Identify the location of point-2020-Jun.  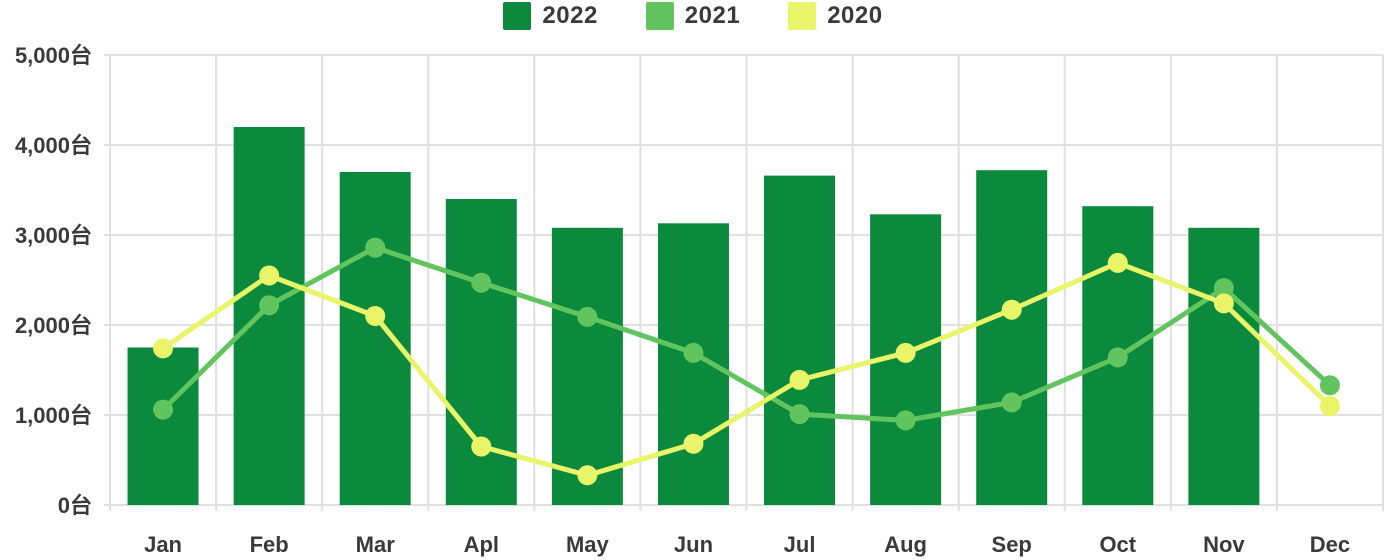
(693, 443).